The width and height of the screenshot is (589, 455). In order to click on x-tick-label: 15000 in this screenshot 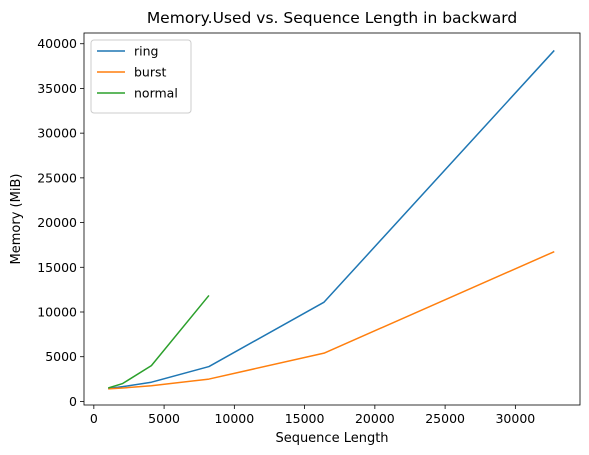, I will do `click(305, 418)`.